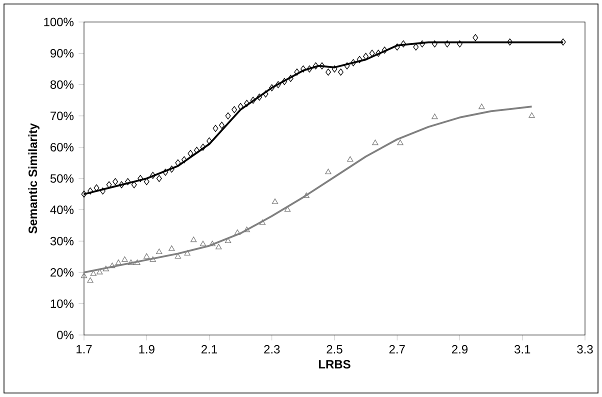 This screenshot has height=397, width=602. What do you see at coordinates (522, 349) in the screenshot?
I see `x-tick-label: 3.1` at bounding box center [522, 349].